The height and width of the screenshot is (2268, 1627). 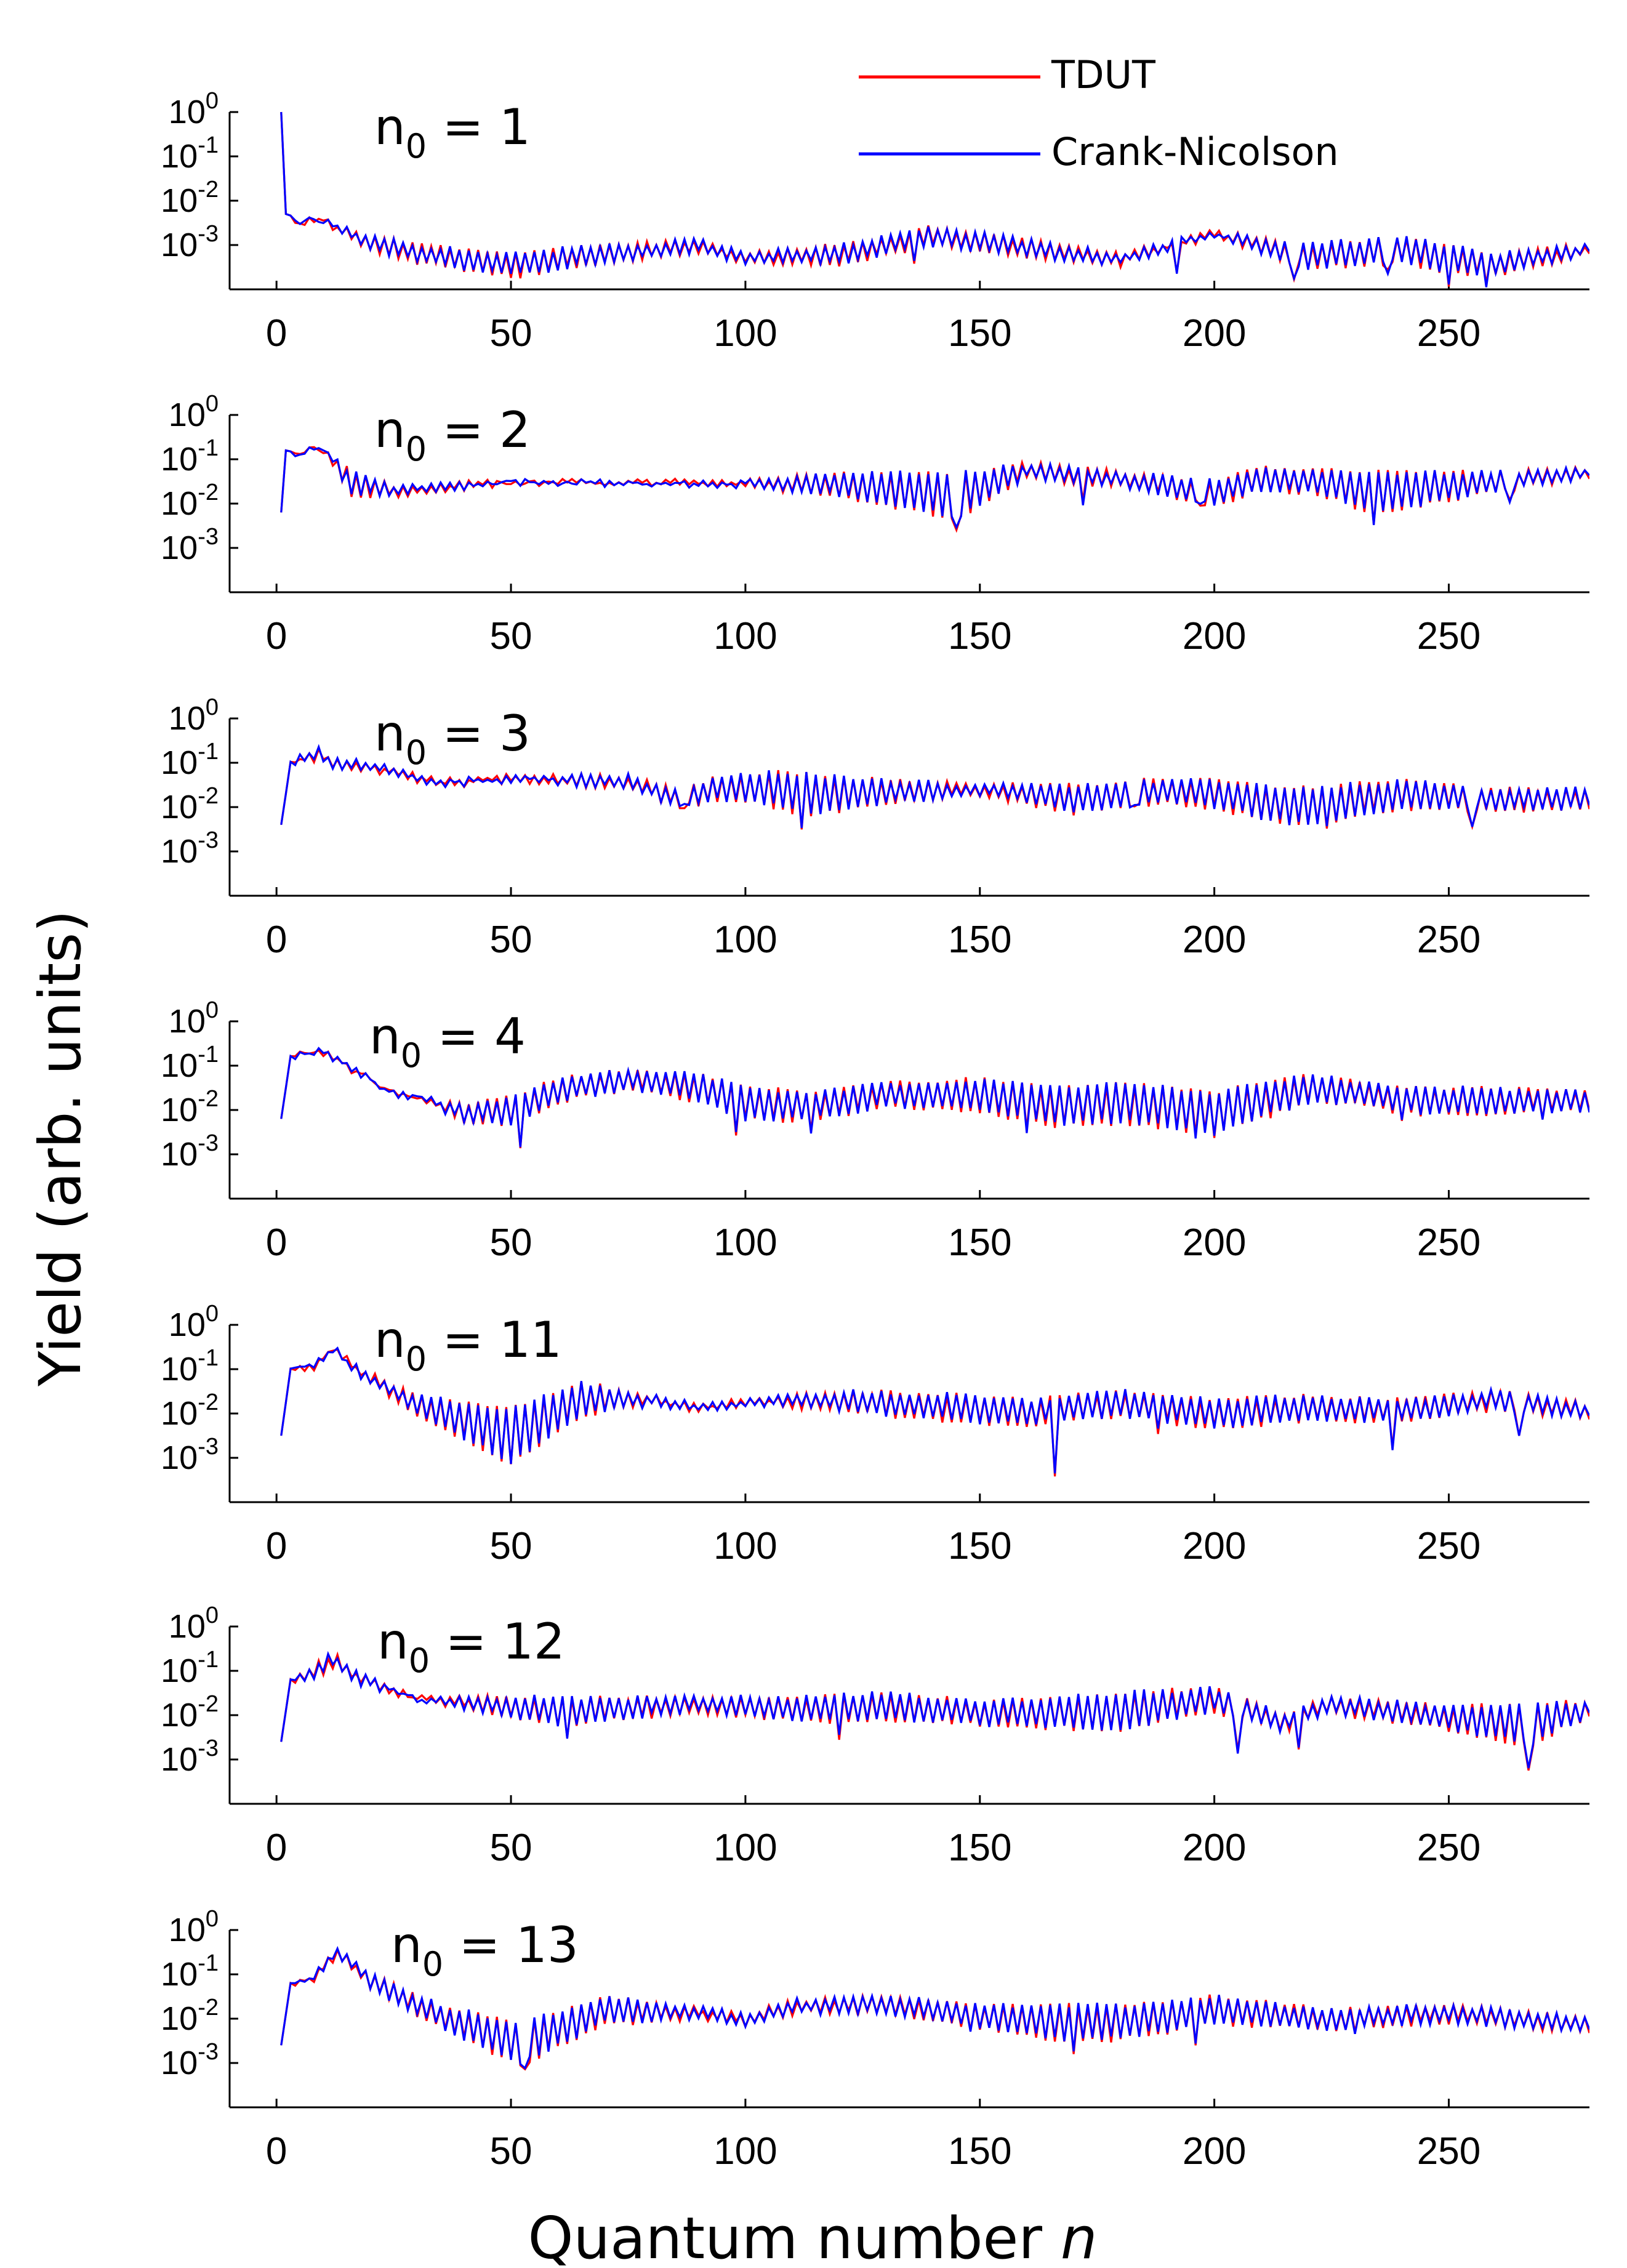 I want to click on x-axis-label-text: Quantum number, so click(x=786, y=2237).